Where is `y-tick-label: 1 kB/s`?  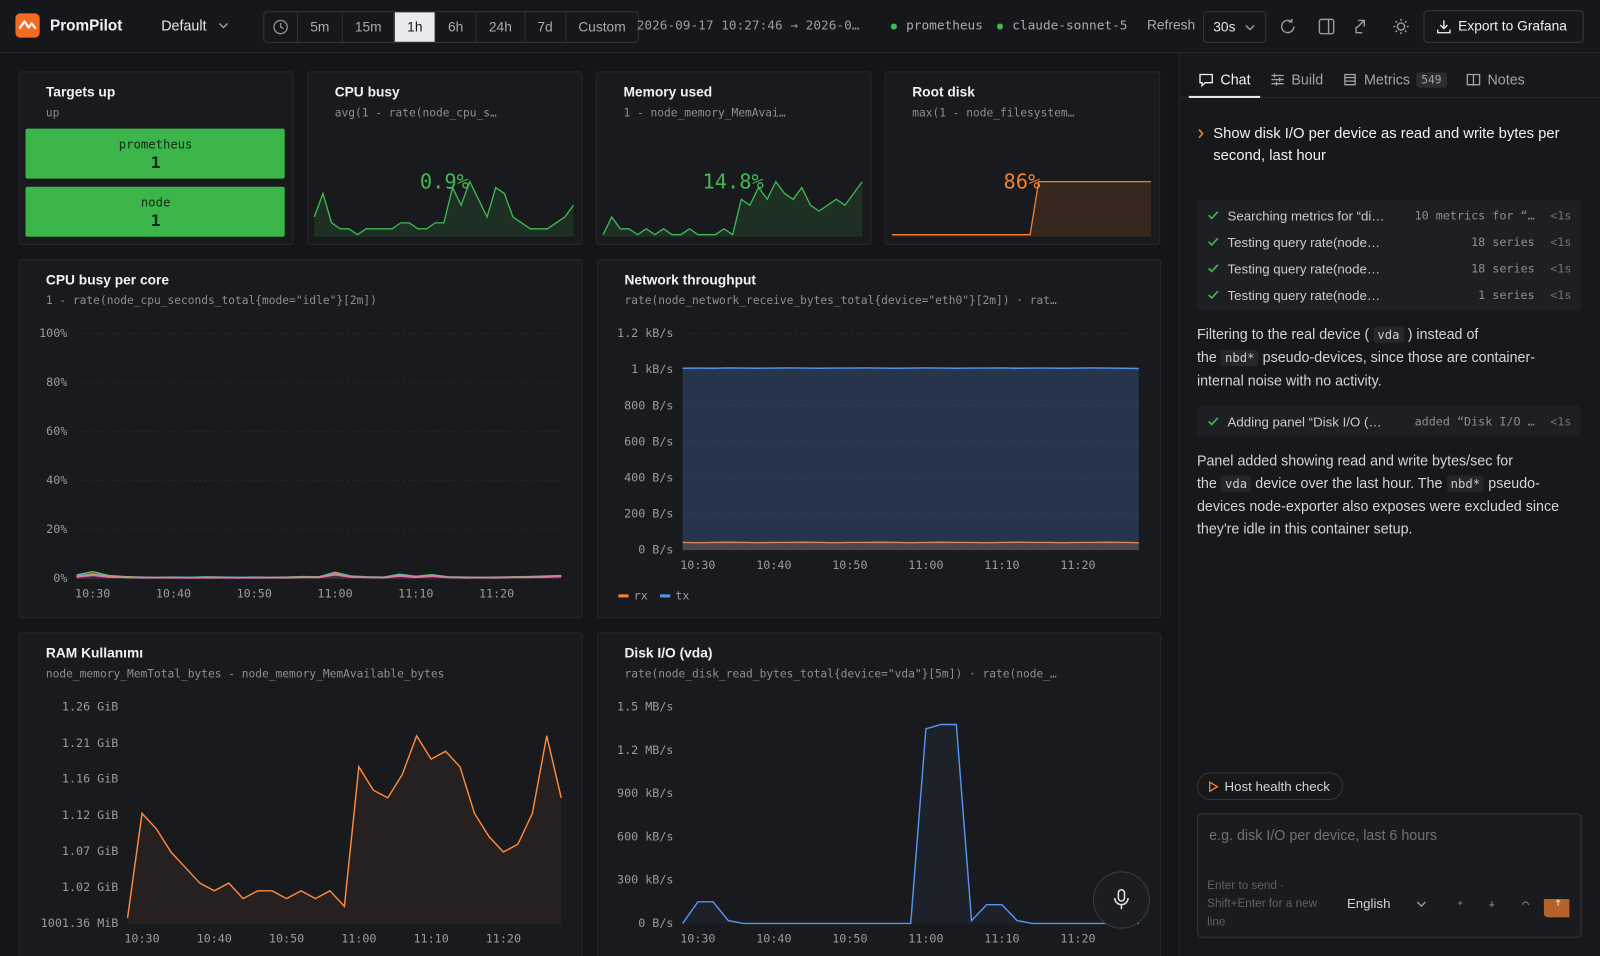 y-tick-label: 1 kB/s is located at coordinates (652, 369).